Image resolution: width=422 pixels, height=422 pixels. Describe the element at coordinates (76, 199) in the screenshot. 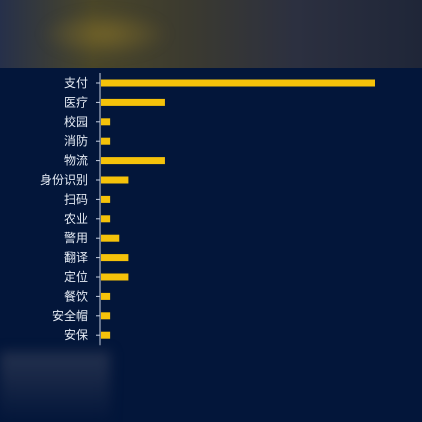

I see `y-tick-label: 扫码` at that location.